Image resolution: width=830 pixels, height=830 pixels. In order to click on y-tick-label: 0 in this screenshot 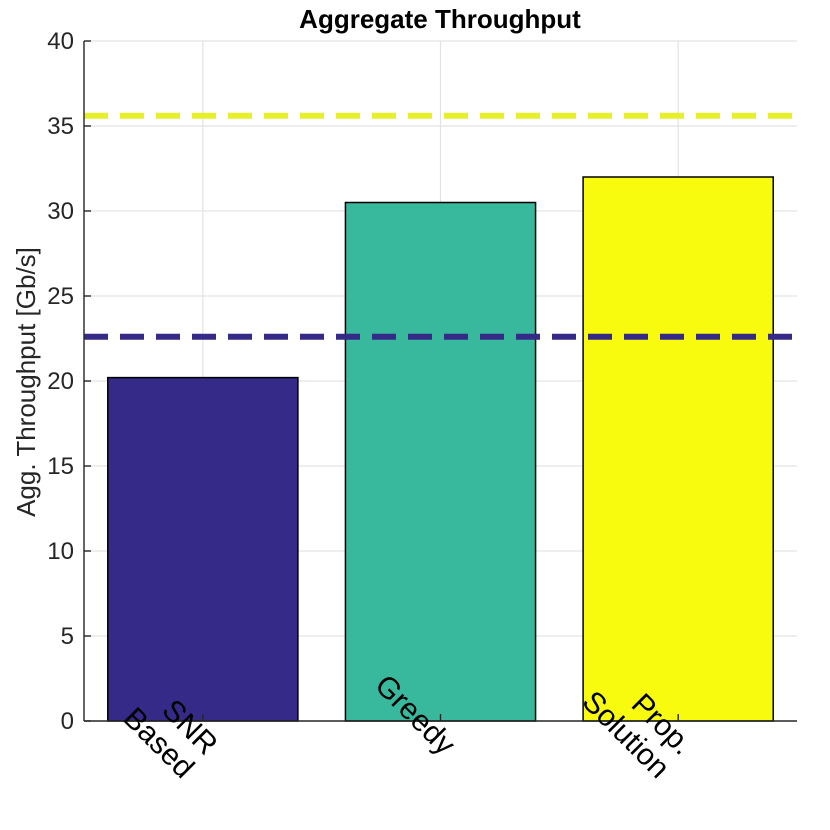, I will do `click(67, 721)`.